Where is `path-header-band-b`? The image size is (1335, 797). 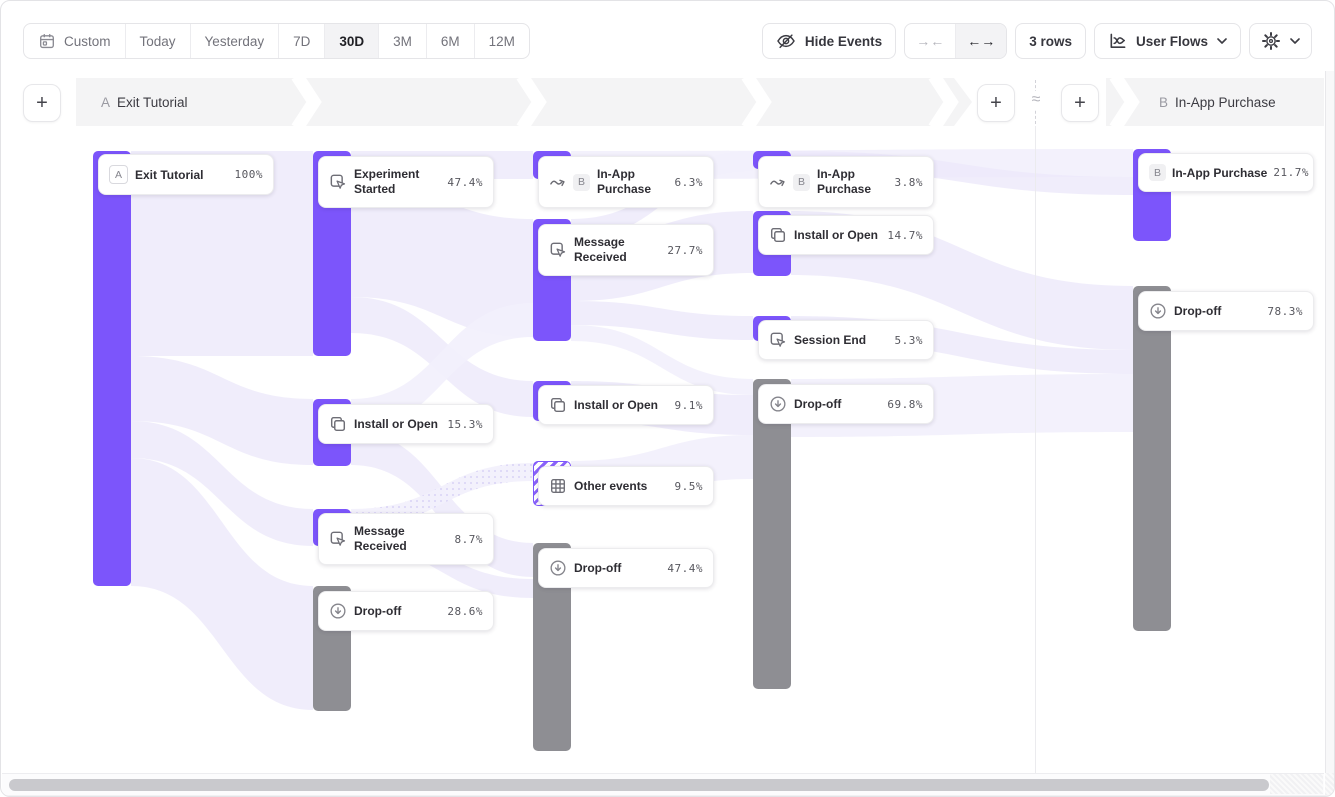
path-header-band-b is located at coordinates (1215, 102).